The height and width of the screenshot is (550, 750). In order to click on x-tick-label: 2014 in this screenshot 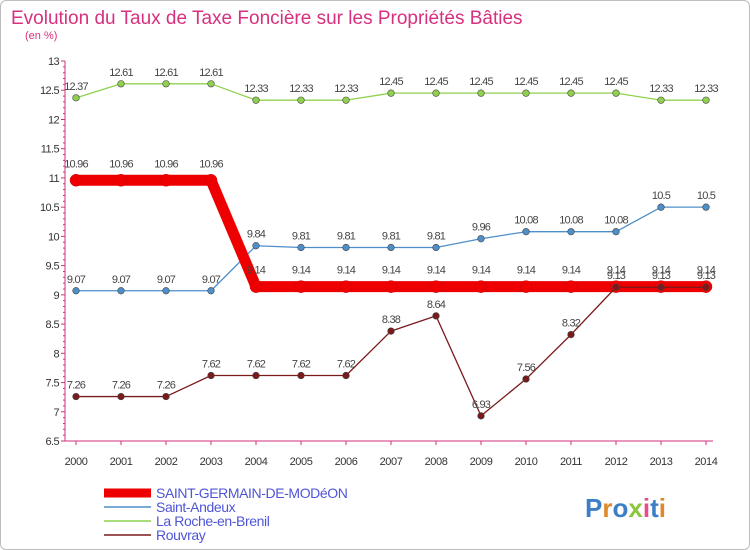, I will do `click(706, 462)`.